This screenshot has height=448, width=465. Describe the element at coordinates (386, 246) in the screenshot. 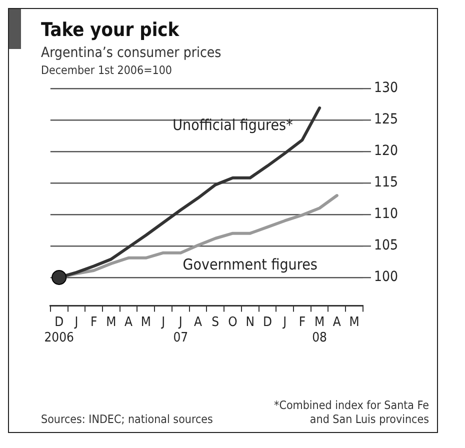

I see `y-tick-label: 105` at that location.